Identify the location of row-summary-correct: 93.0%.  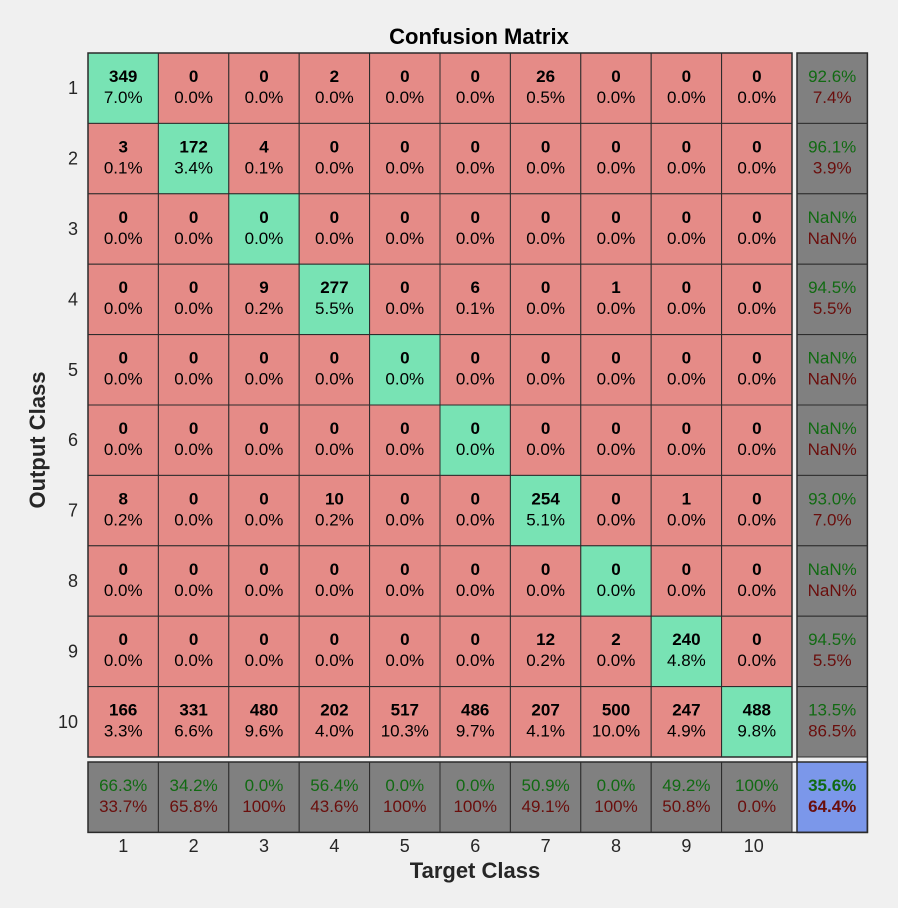
(832, 498).